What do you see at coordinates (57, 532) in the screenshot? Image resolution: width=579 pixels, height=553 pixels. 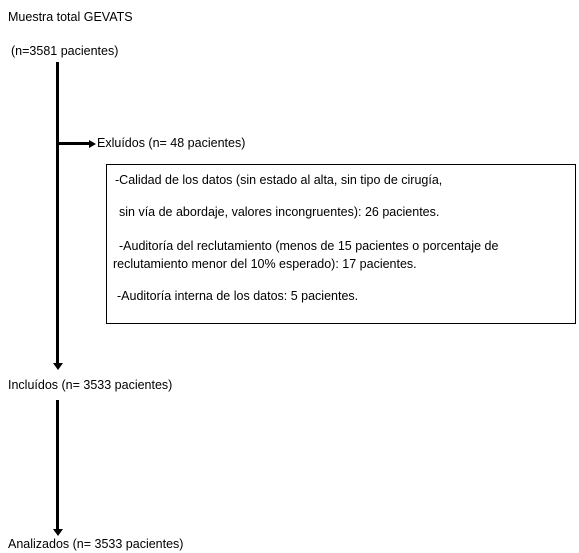 I see `arrow-head-analyzed` at bounding box center [57, 532].